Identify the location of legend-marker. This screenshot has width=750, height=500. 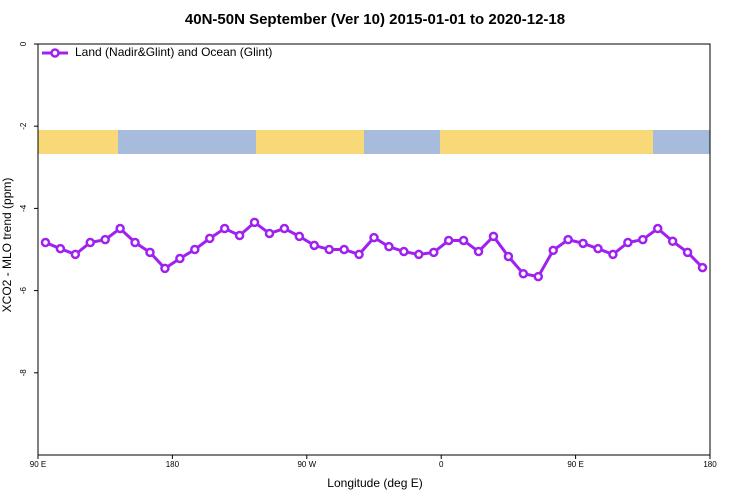
(55, 53).